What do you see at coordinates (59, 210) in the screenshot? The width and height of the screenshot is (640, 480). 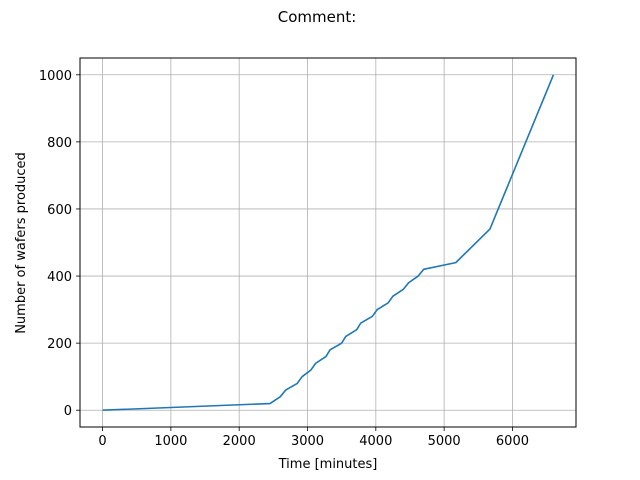 I see `y-tick-label: 600` at bounding box center [59, 210].